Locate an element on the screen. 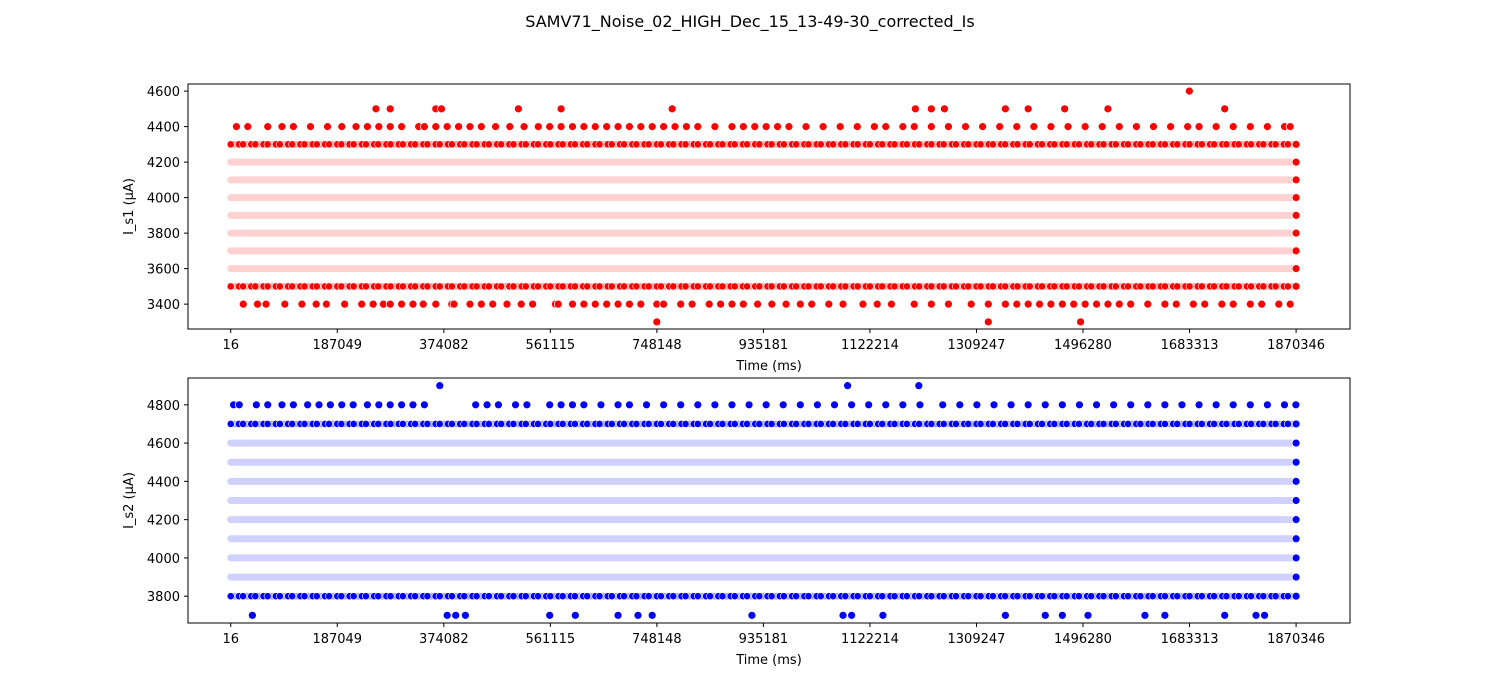  y-tick-label: 4800 is located at coordinates (163, 406).